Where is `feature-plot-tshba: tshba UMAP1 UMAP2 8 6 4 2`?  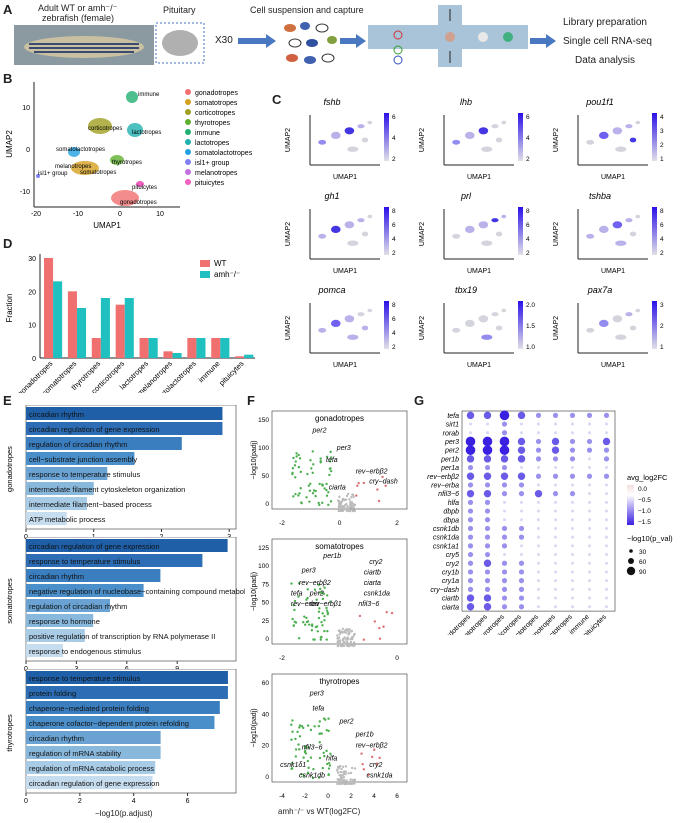
feature-plot-tshba: tshba UMAP1 UMAP2 8 6 4 2 is located at coordinates (608, 233).